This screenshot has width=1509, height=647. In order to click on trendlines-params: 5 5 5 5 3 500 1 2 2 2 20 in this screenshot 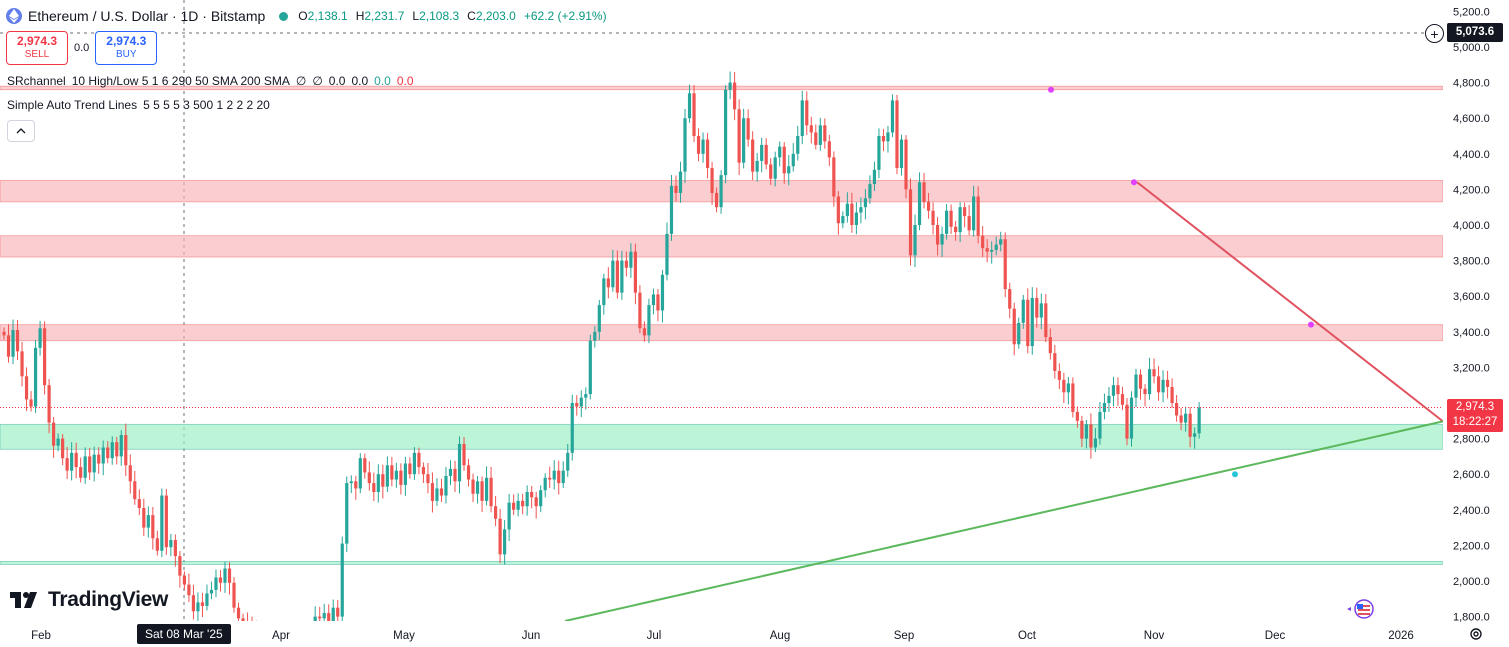, I will do `click(206, 105)`.